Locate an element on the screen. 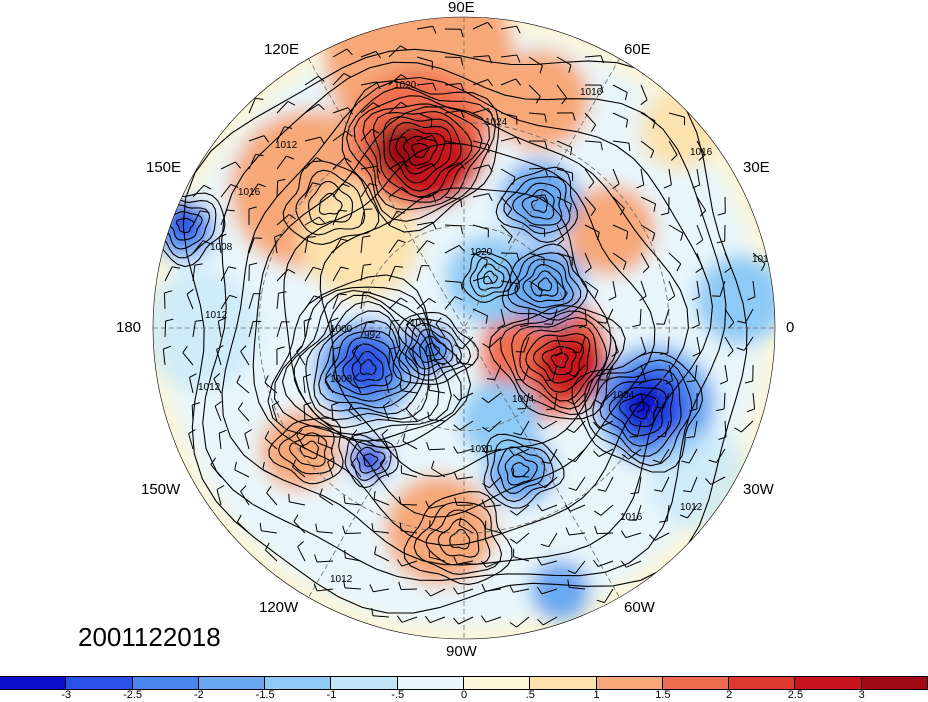 The height and width of the screenshot is (702, 928). isobar-value-label: 1004 is located at coordinates (523, 399).